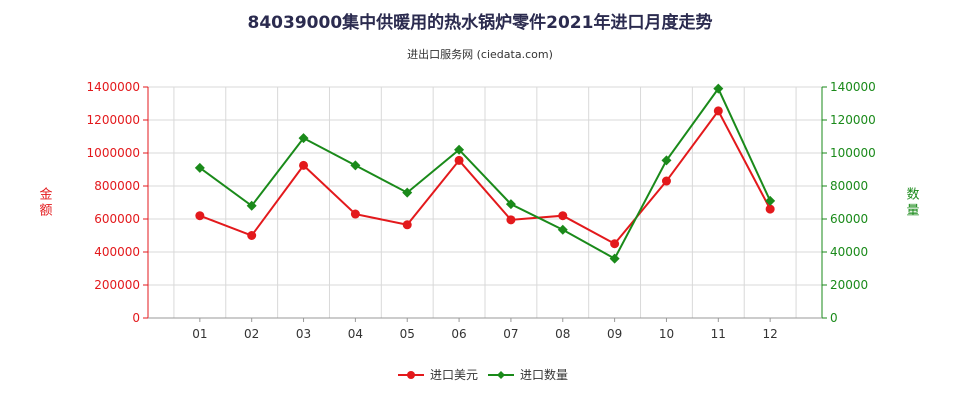 The image size is (960, 400). I want to click on x-tick-label: 09, so click(614, 334).